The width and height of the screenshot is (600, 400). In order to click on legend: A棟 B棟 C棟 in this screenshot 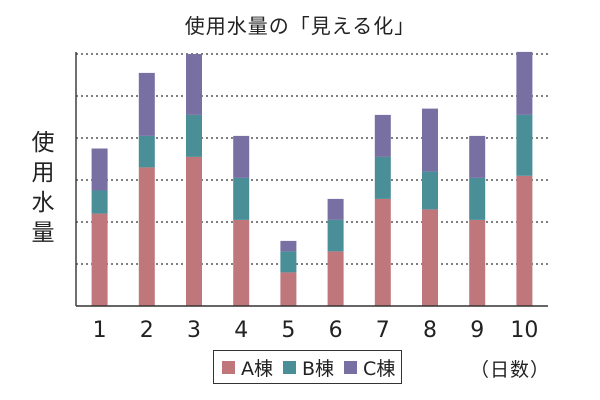, I will do `click(308, 367)`.